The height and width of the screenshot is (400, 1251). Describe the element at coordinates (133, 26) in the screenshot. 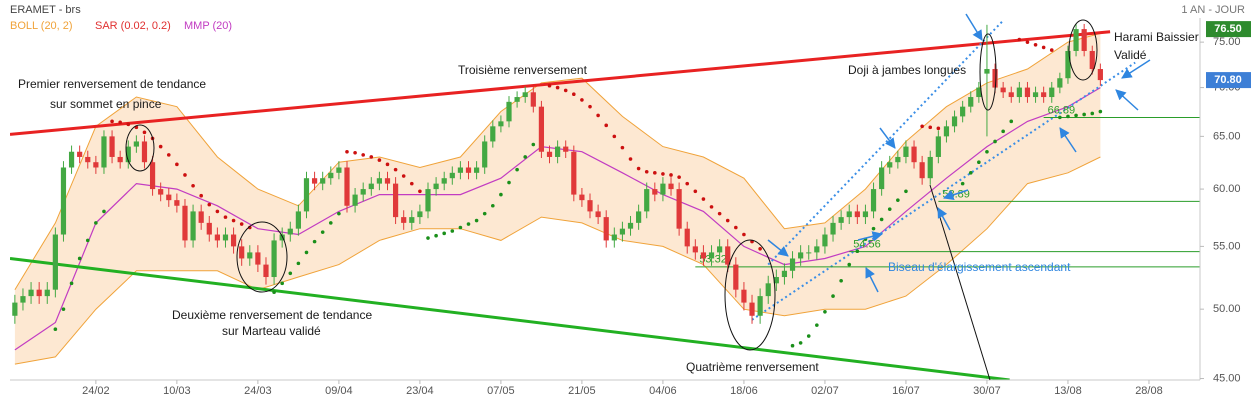

I see `indicator-legend: SAR (0.02, 0.2)` at that location.